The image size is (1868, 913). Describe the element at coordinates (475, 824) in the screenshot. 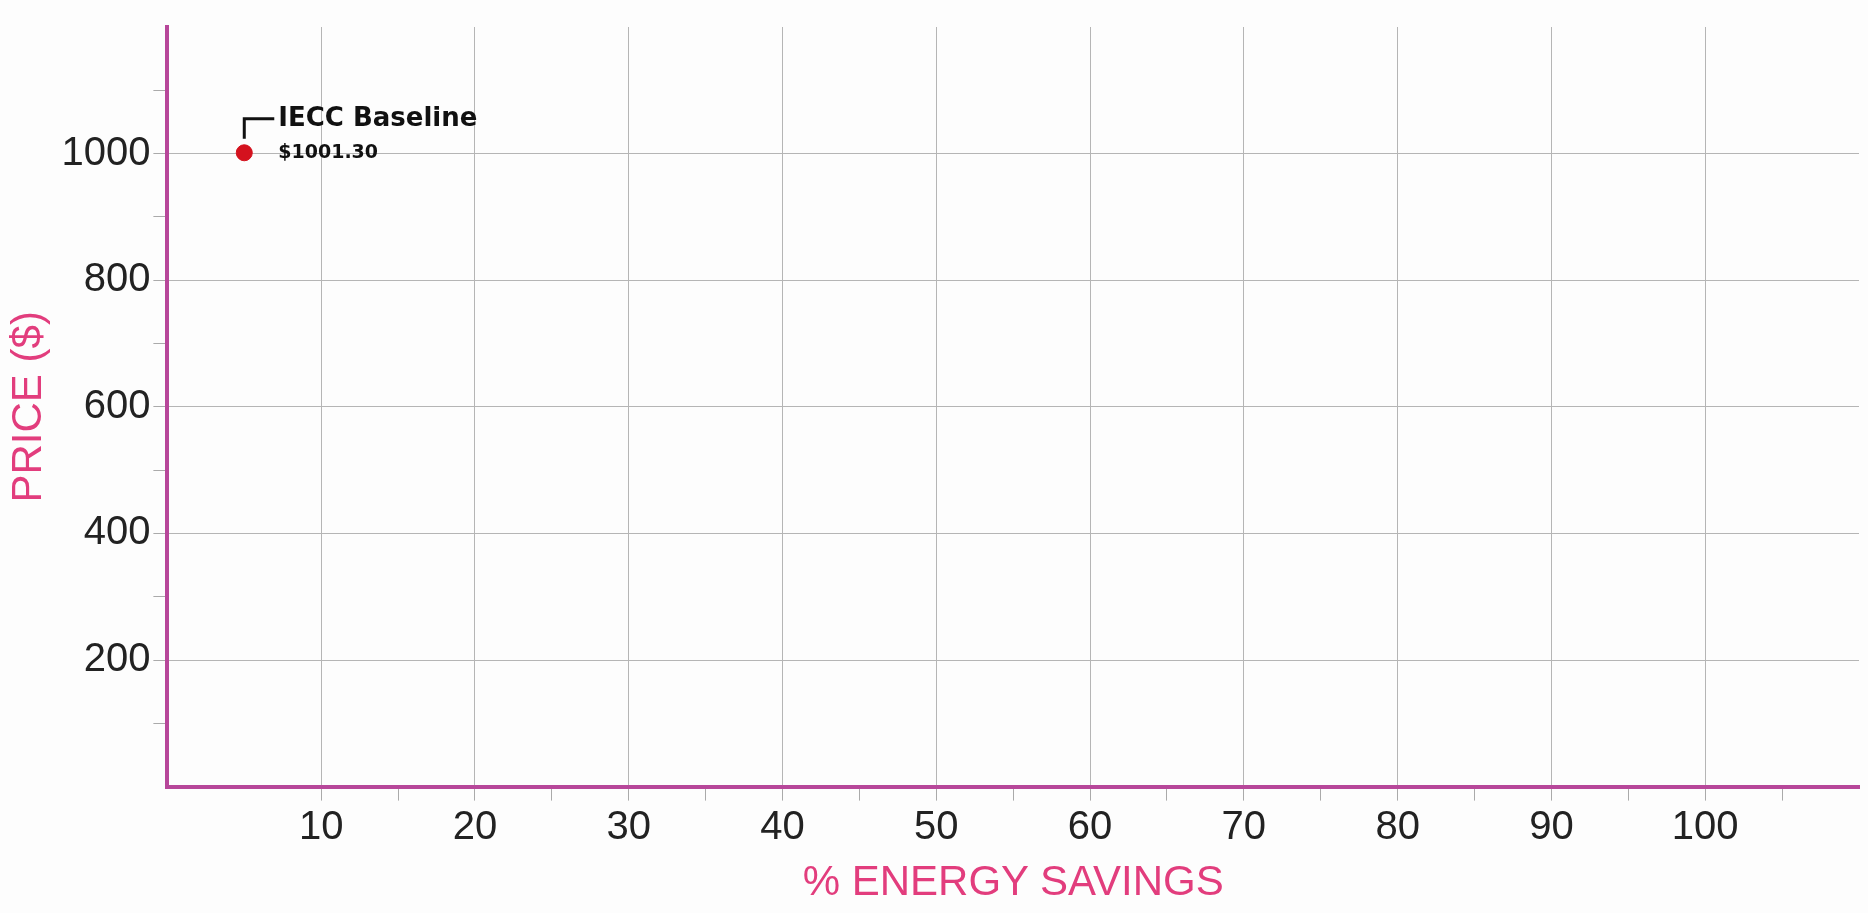

I see `x-tick-label: 20` at that location.